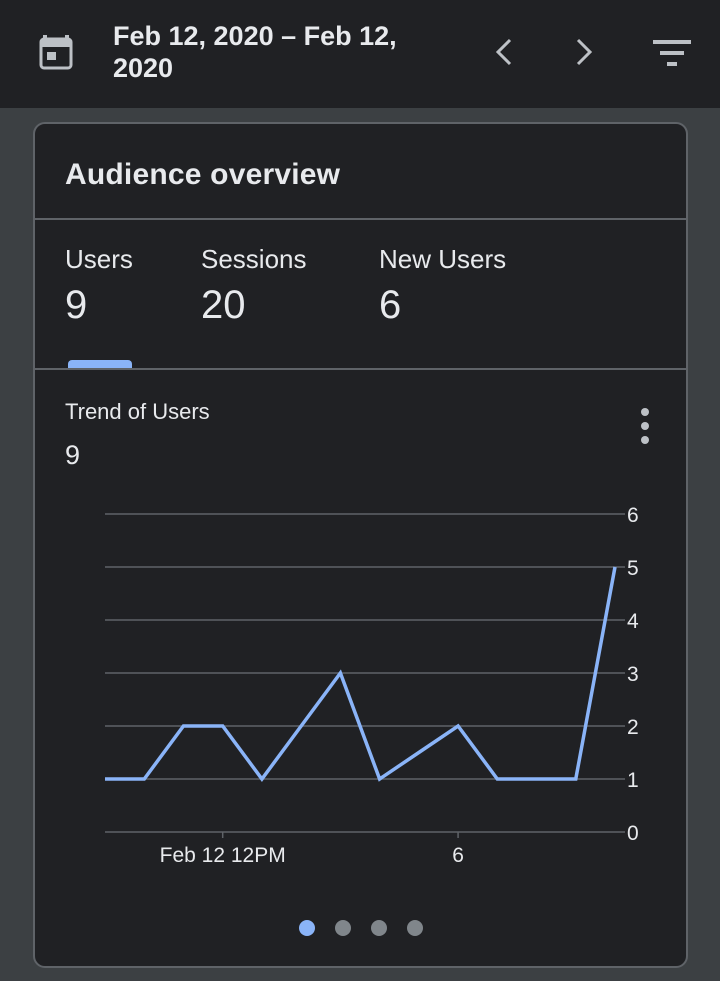  Describe the element at coordinates (584, 52) in the screenshot. I see `chevron-right-icon` at that location.